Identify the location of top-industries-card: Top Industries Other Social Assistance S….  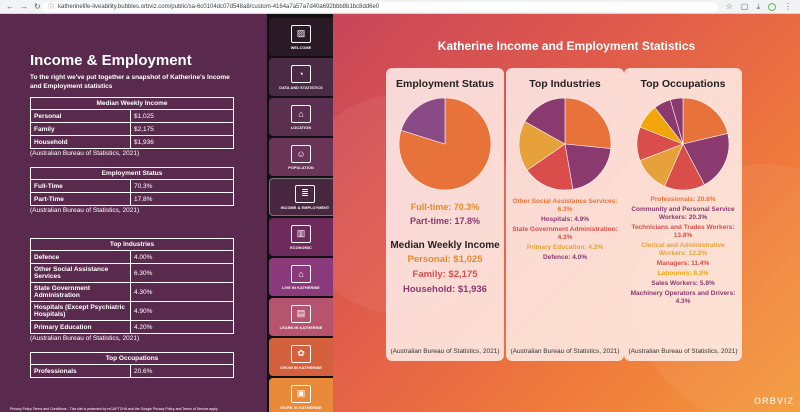
(565, 214).